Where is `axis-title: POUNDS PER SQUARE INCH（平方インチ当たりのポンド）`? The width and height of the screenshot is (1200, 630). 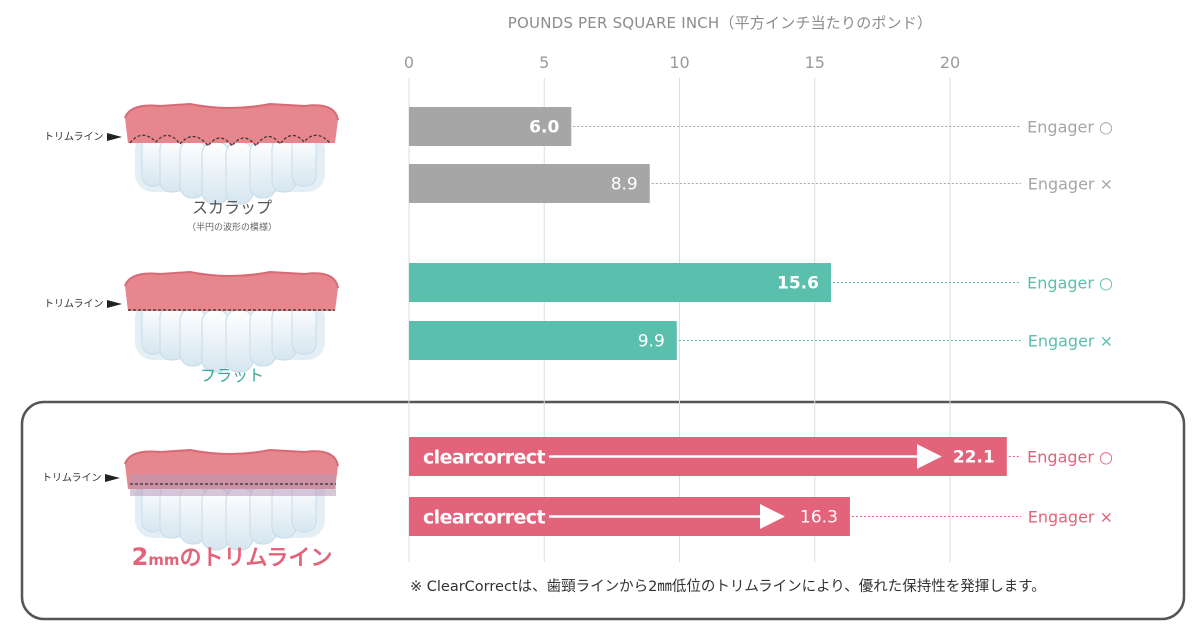
axis-title: POUNDS PER SQUARE INCH（平方インチ当たりのポンド） is located at coordinates (720, 23).